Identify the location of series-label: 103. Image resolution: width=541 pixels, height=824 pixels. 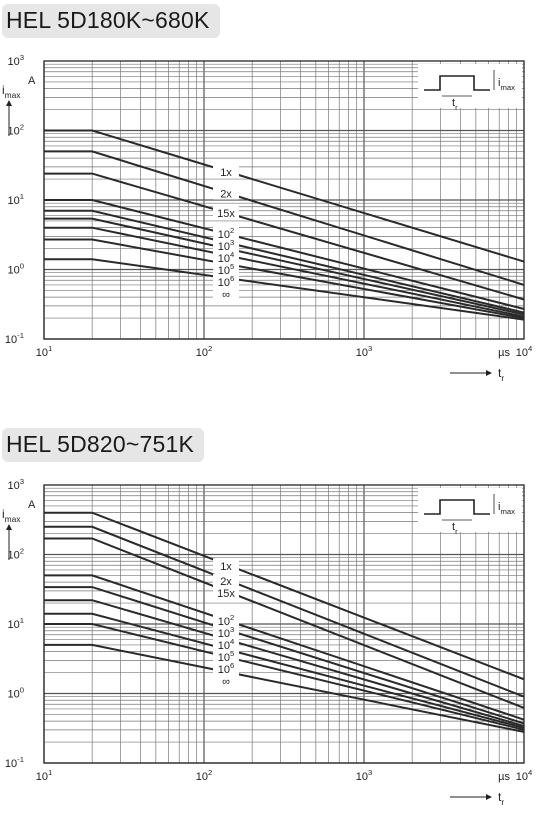
(226, 245).